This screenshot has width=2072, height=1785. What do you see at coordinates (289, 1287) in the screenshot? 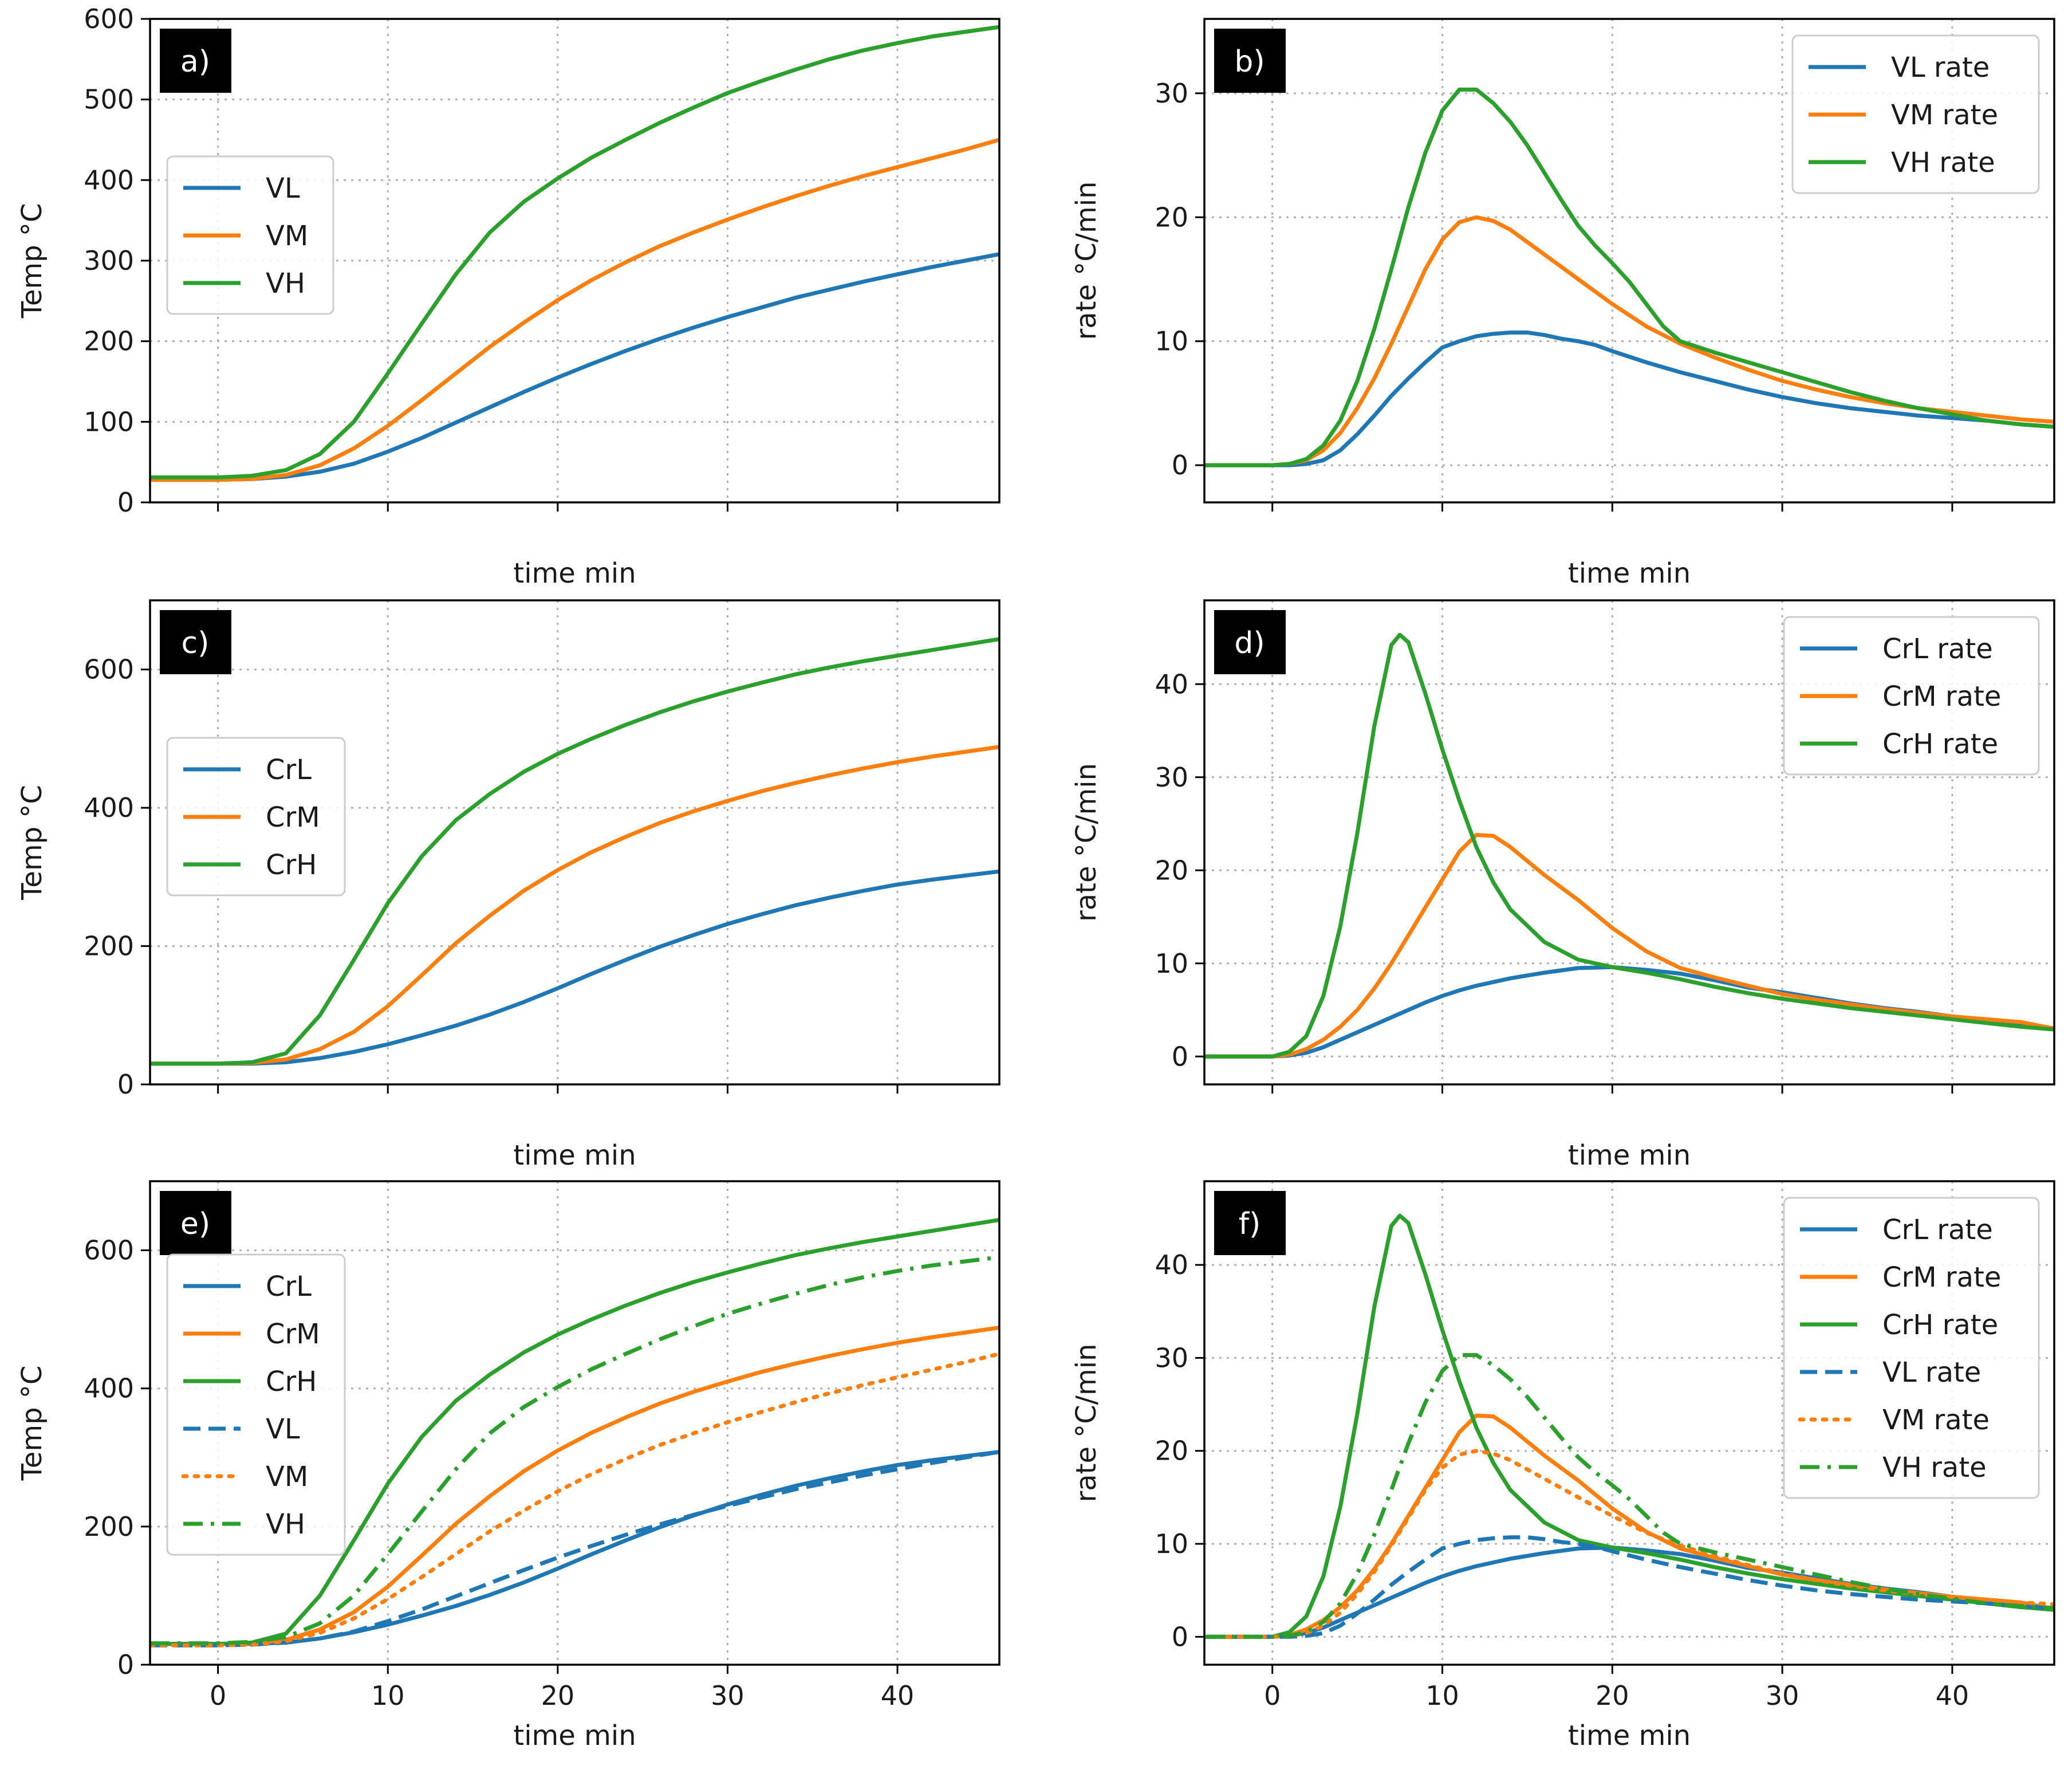
I see `legend-label: CrL` at bounding box center [289, 1287].